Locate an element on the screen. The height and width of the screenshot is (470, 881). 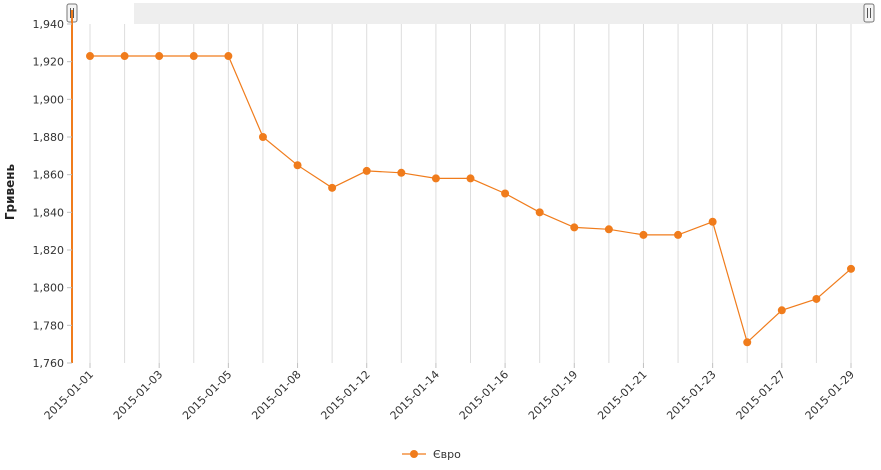
y-tick-label: 1,920 is located at coordinates (49, 62).